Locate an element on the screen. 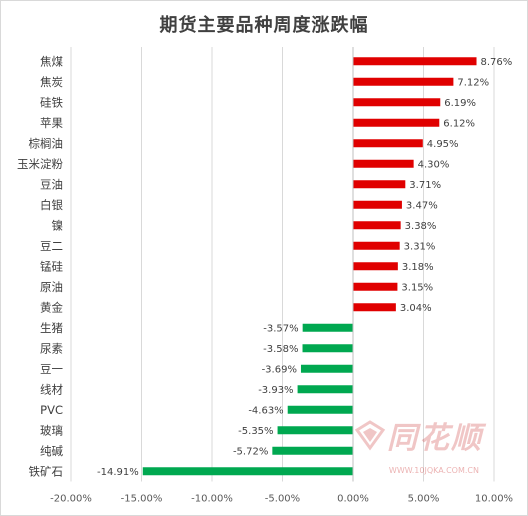 The image size is (528, 516). data-label: 6.12% is located at coordinates (459, 123).